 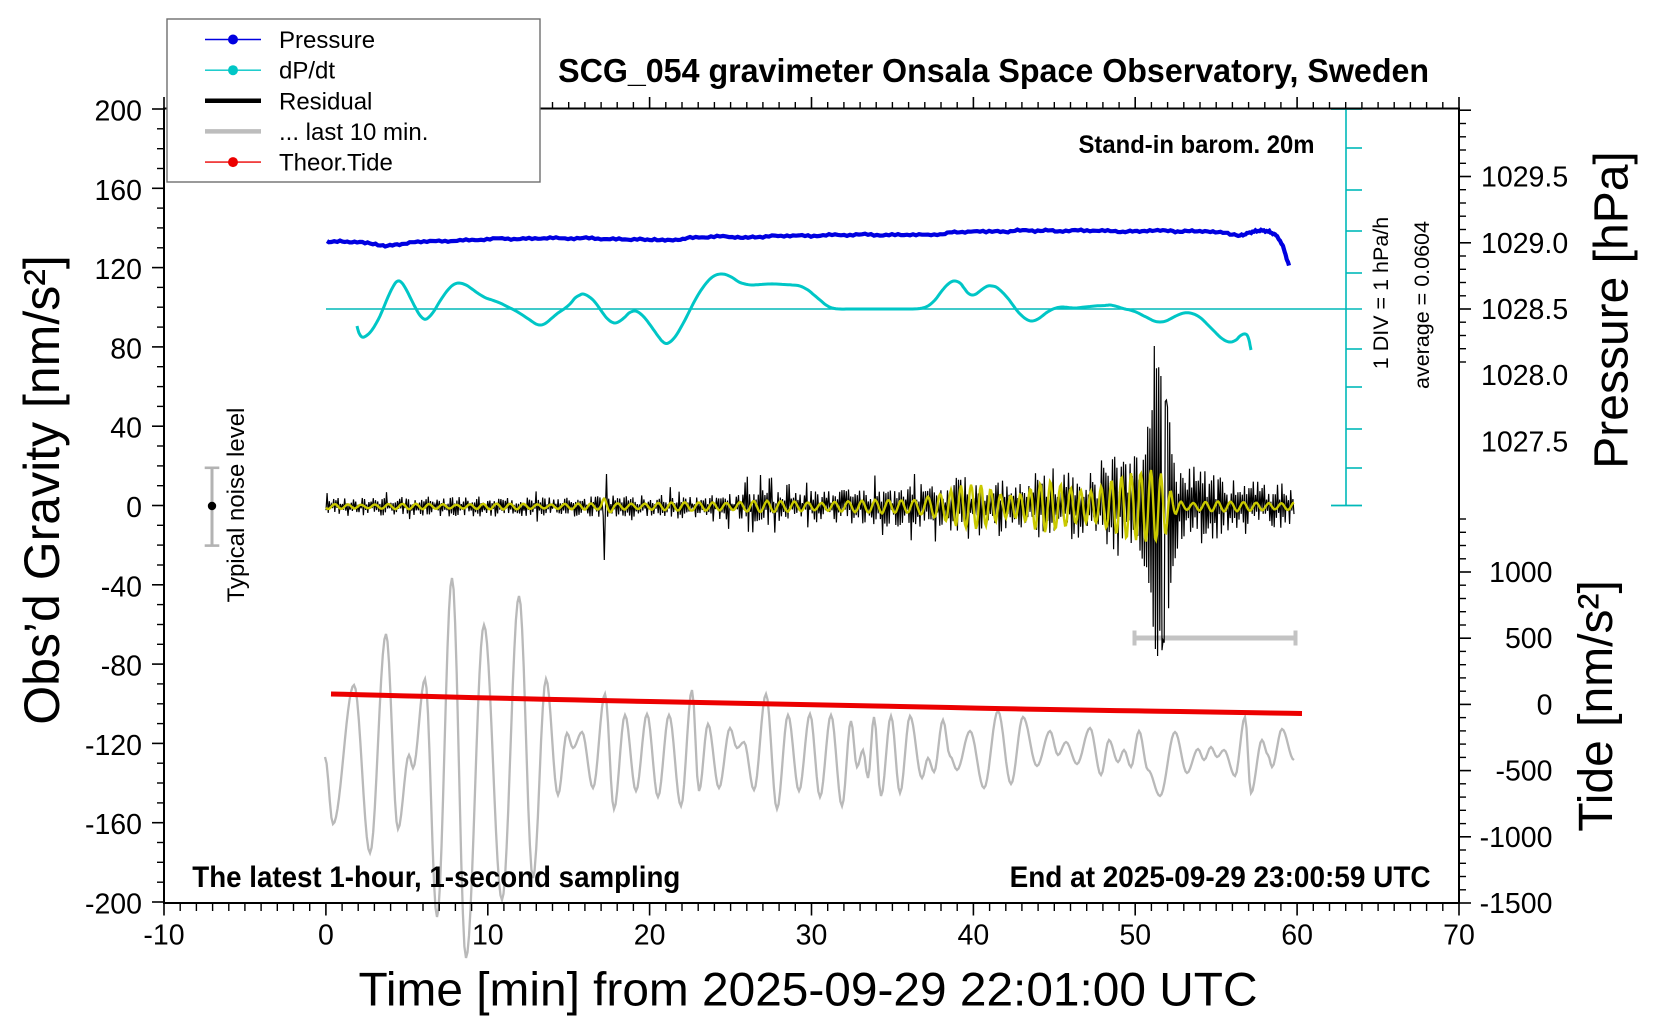 What do you see at coordinates (812, 936) in the screenshot?
I see `svg-text: 30` at bounding box center [812, 936].